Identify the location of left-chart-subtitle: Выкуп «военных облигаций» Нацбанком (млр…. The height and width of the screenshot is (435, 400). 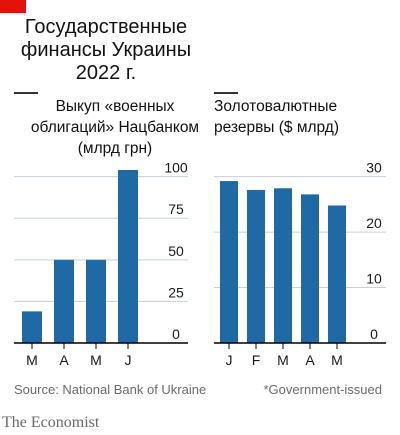
(115, 127).